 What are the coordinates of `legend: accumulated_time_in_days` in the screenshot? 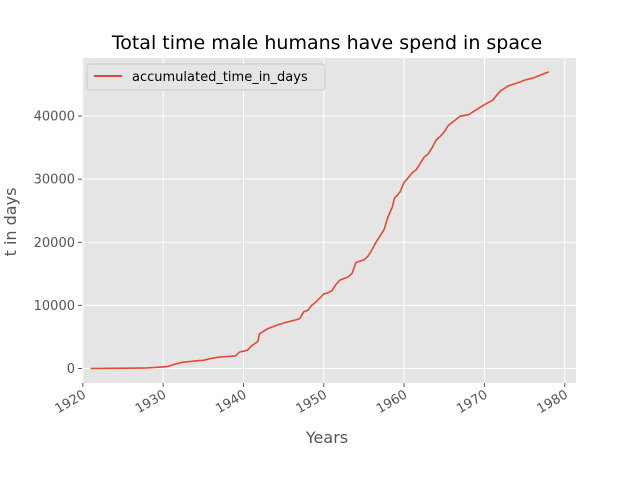 It's located at (206, 77).